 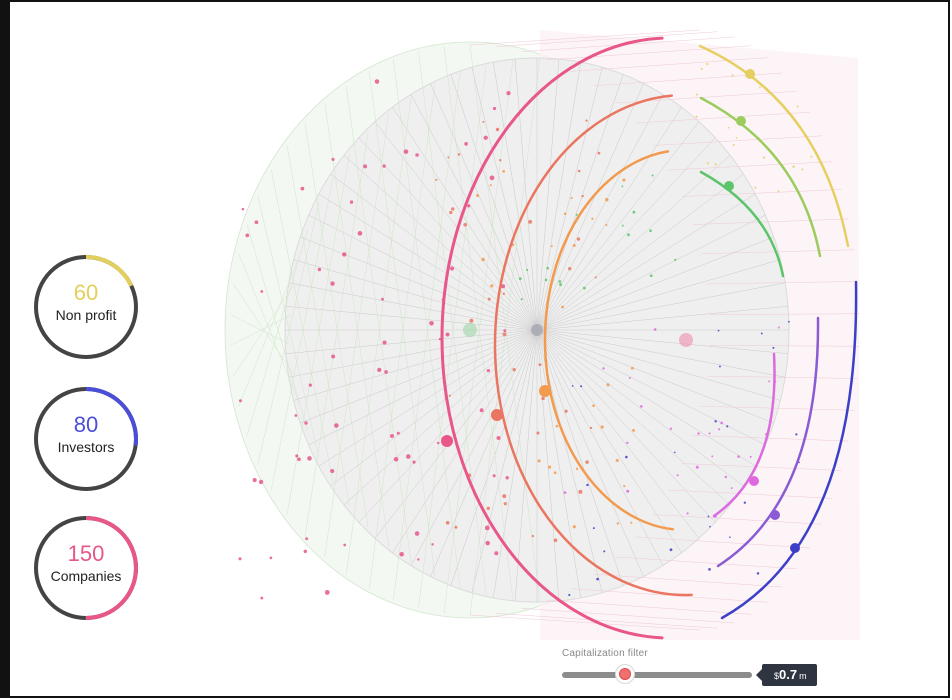 I want to click on stat-companies: 150 Companies, so click(x=86, y=568).